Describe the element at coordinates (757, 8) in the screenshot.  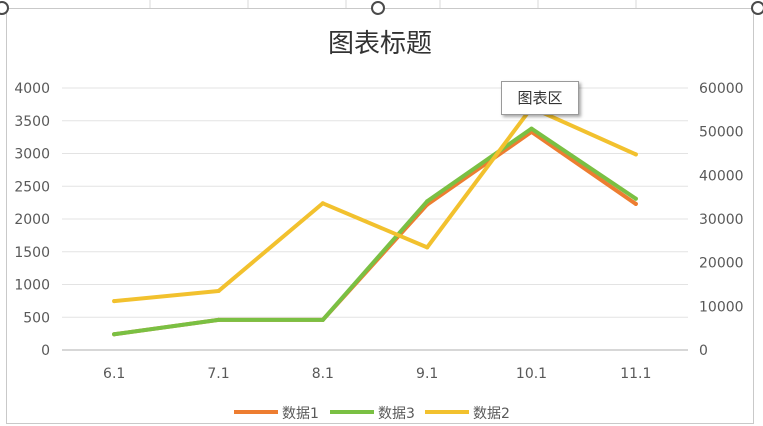
I see `resize-handle-top-right` at that location.